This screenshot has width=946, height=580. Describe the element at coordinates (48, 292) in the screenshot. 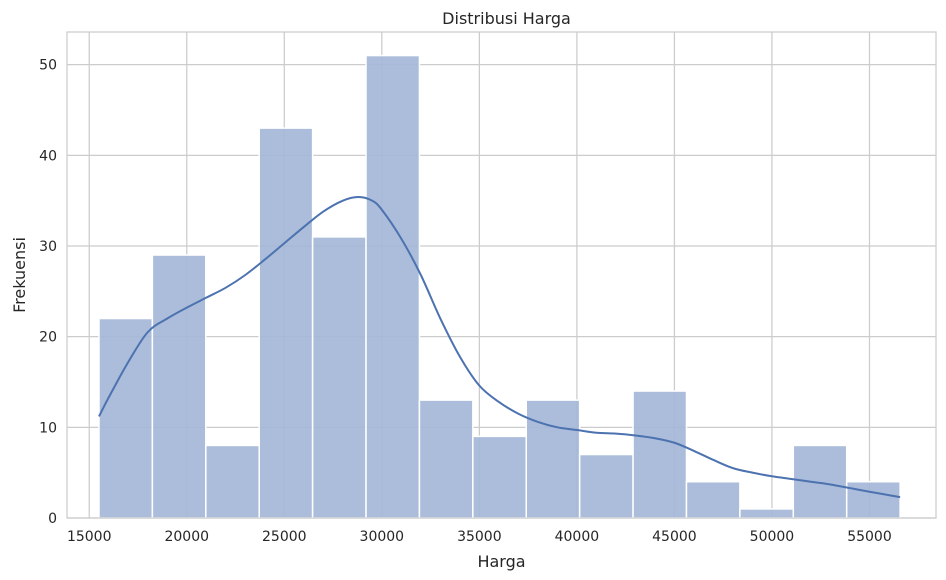

I see `y-tick-labels: 0 10 20 30 40 50` at that location.